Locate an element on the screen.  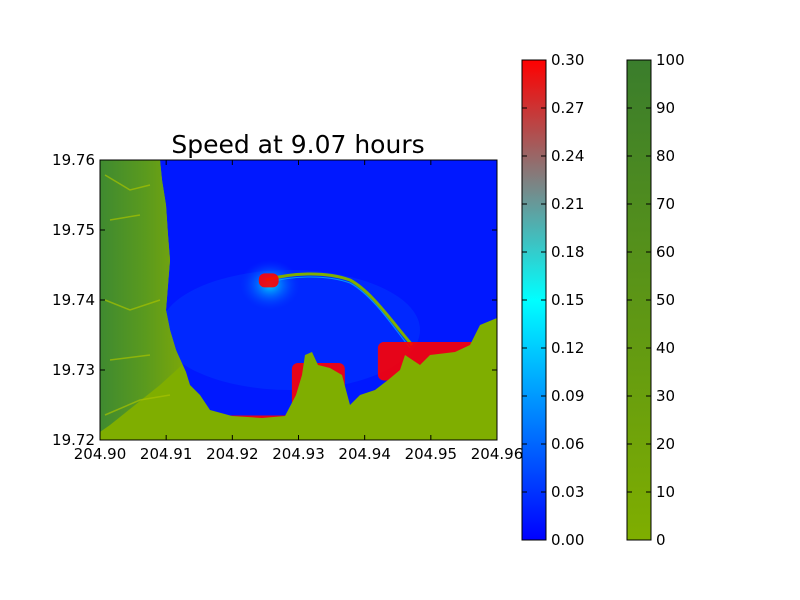
chart-title: Speed at 9.07 hours is located at coordinates (297, 144).